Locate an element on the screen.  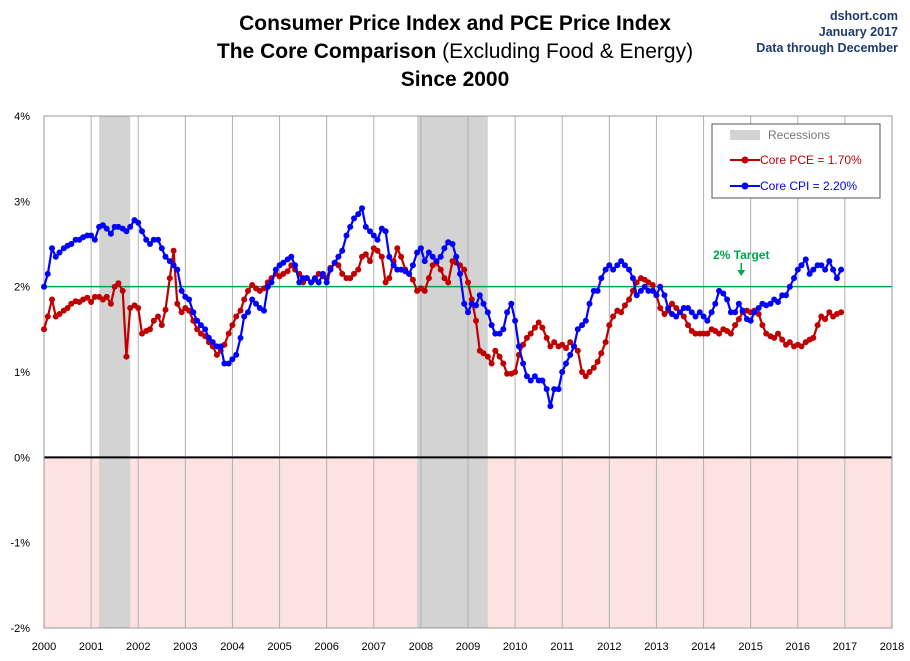
x-tick-label: 2017 is located at coordinates (845, 647).